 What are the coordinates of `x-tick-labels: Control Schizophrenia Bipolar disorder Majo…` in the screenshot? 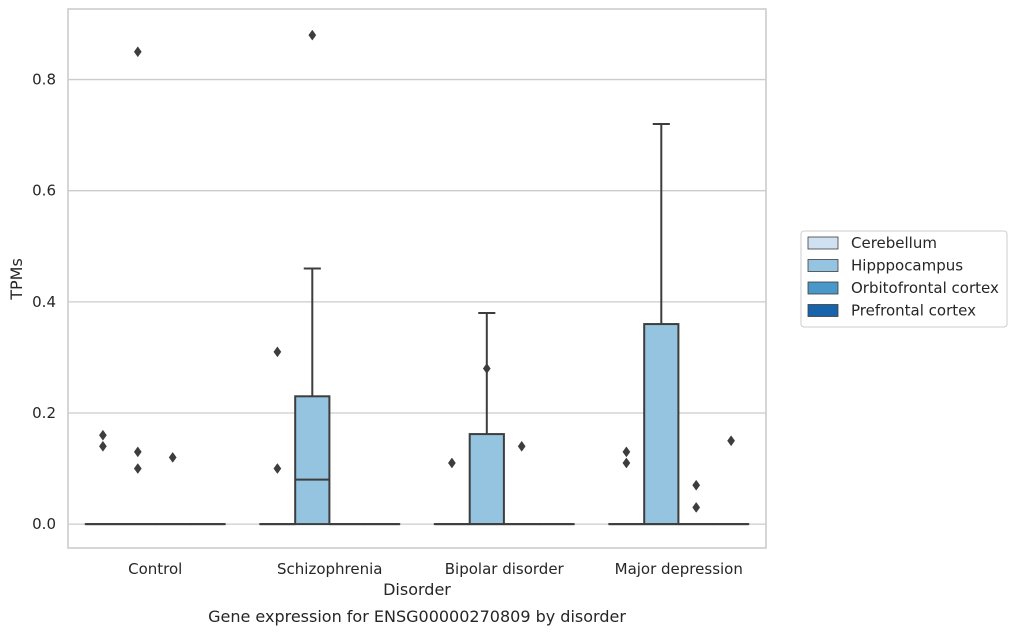 It's located at (435, 569).